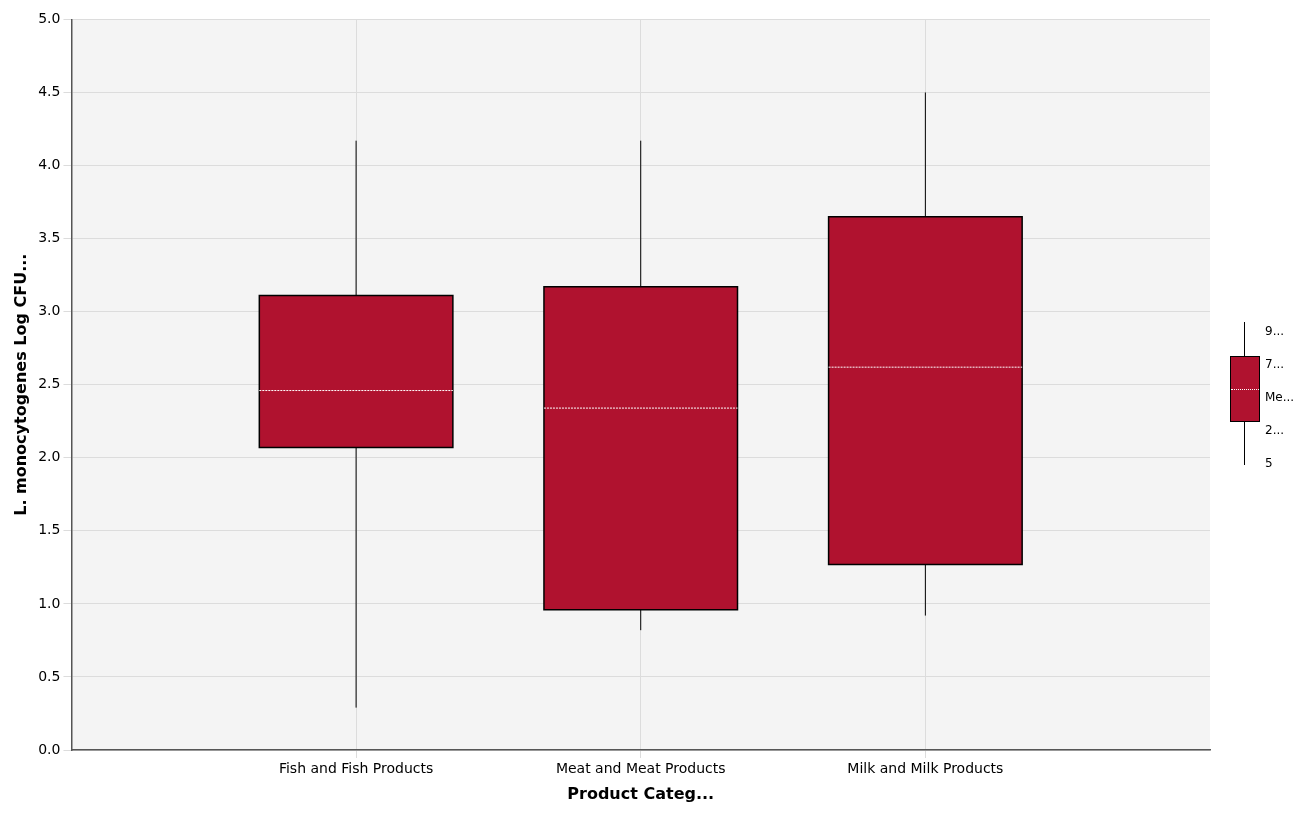 This screenshot has height=816, width=1293. I want to click on y-tick-label: 0.0, so click(49, 748).